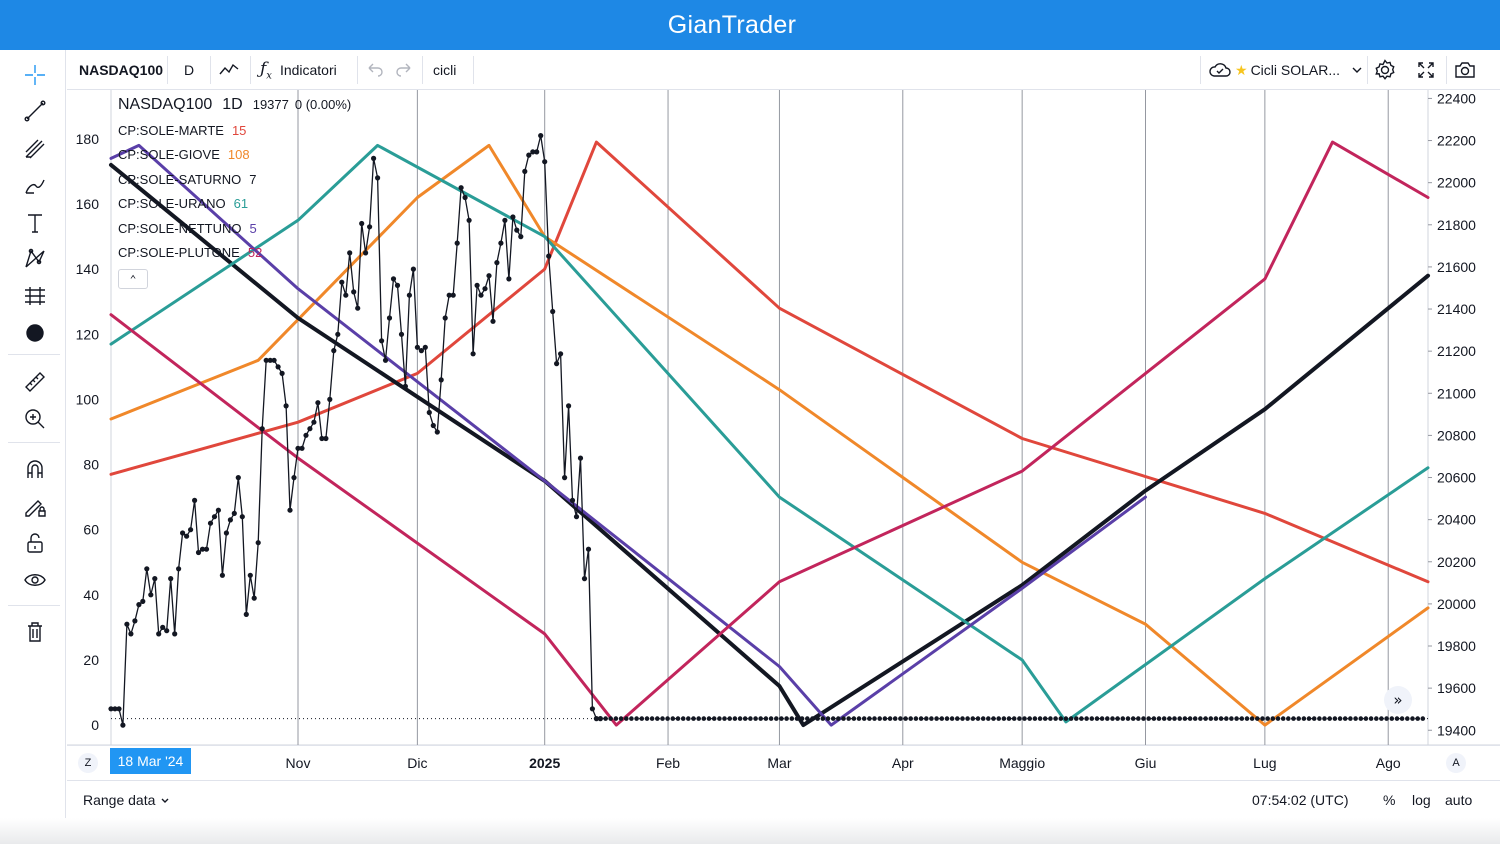  What do you see at coordinates (35, 419) in the screenshot?
I see `zoom-in-icon` at bounding box center [35, 419].